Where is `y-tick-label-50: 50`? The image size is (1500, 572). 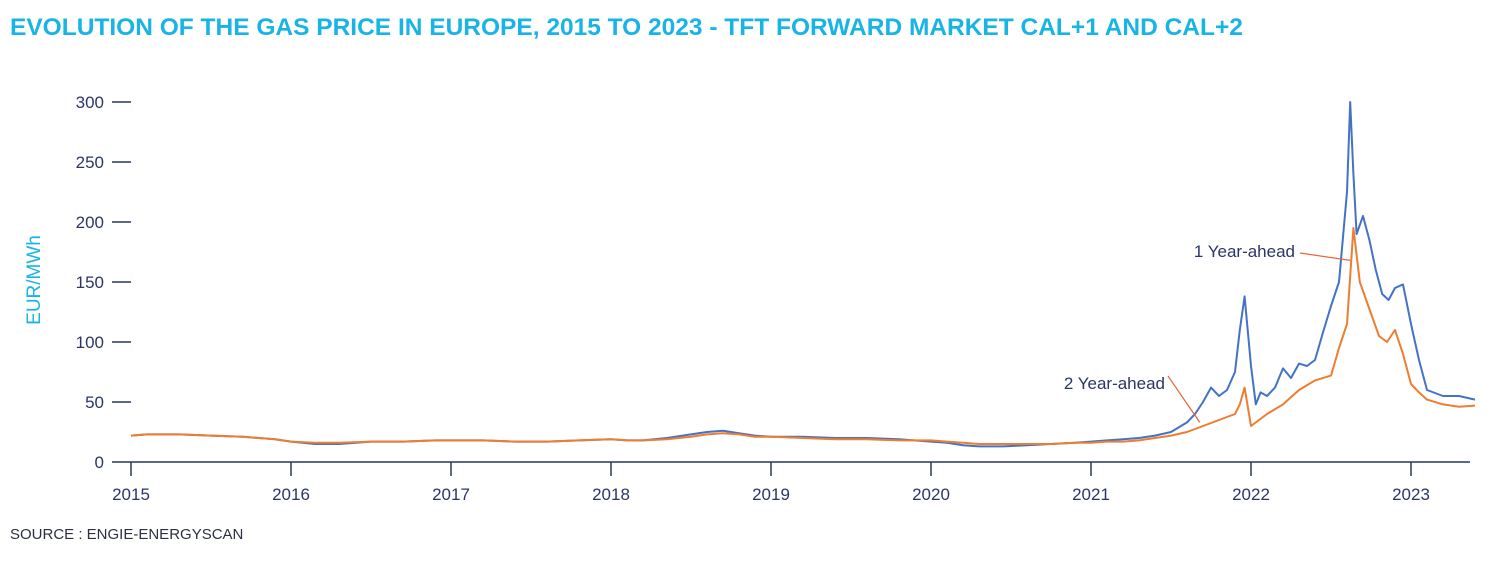
y-tick-label-50: 50 is located at coordinates (94, 402).